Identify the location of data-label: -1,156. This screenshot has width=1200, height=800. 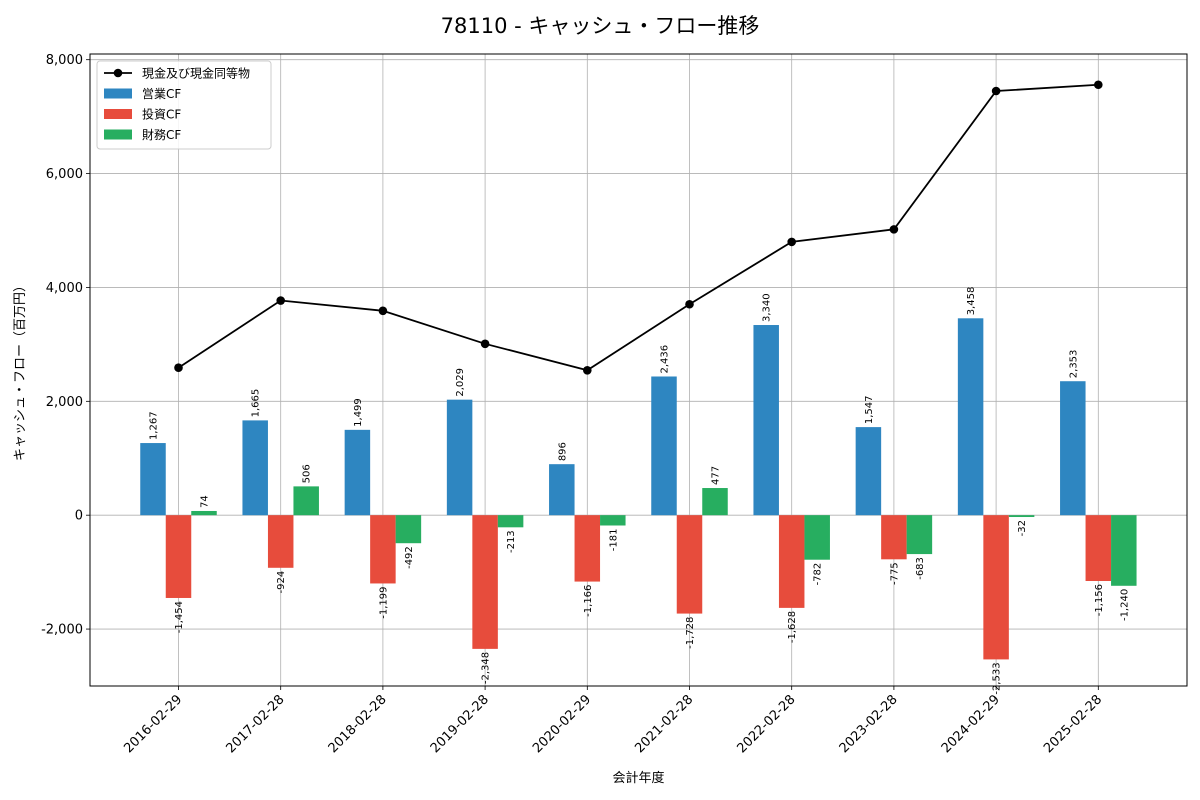
(1099, 600).